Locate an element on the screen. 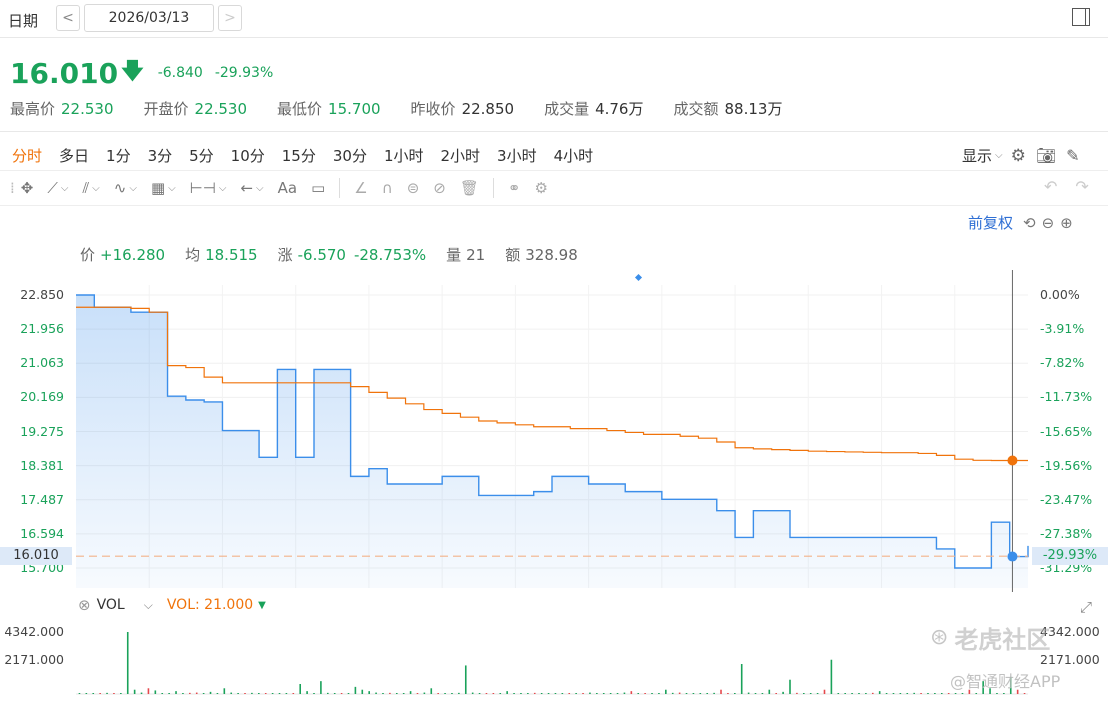  move-icon: ✥ is located at coordinates (27, 188).